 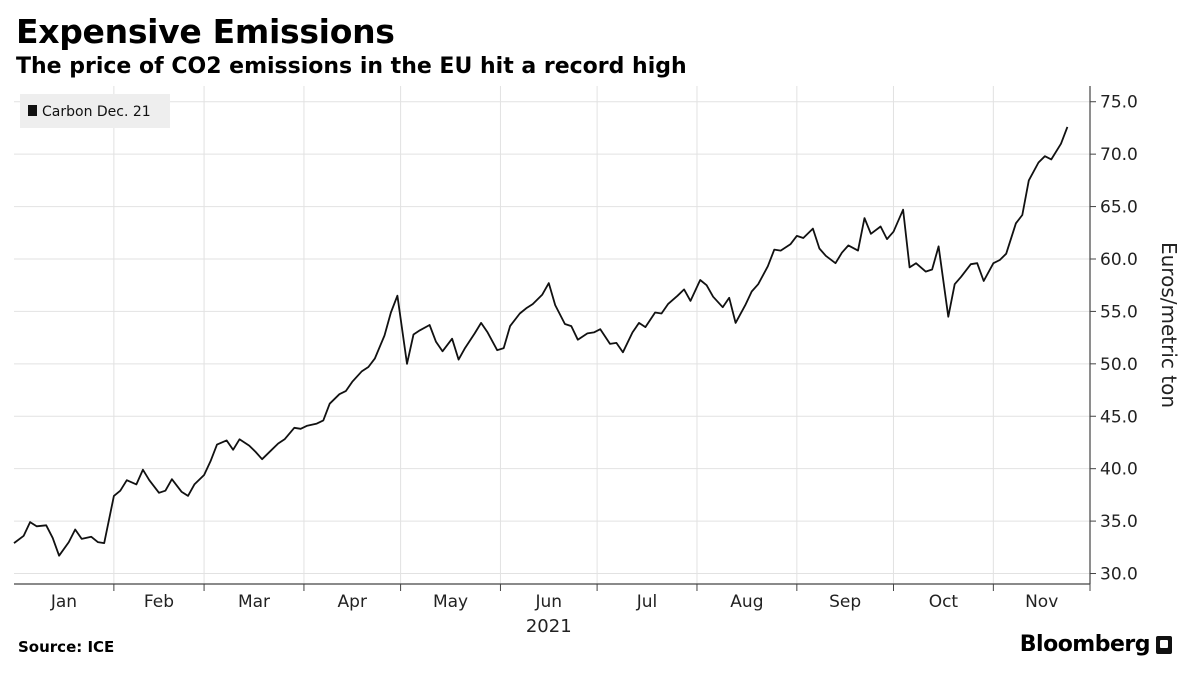 What do you see at coordinates (1119, 103) in the screenshot?
I see `y-tick-label: 75.0` at bounding box center [1119, 103].